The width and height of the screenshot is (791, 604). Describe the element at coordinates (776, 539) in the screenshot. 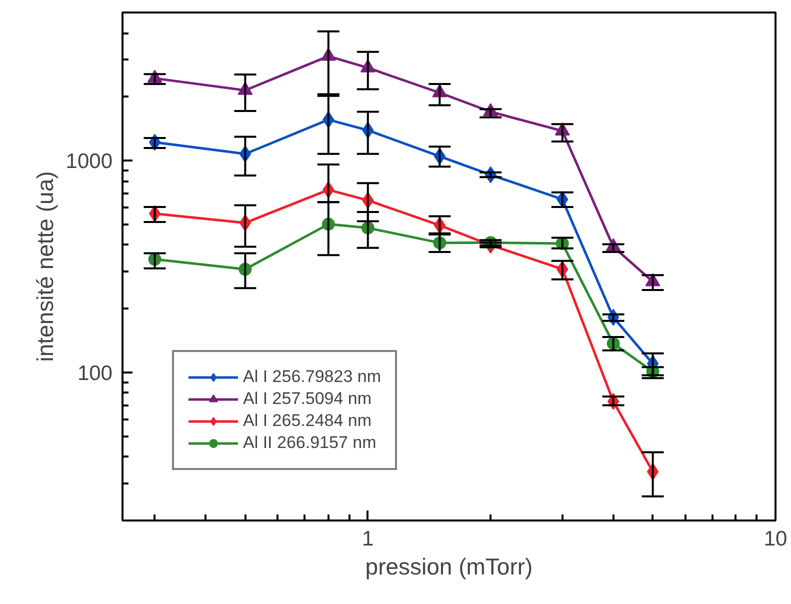

I see `x-tick-label: 10` at that location.